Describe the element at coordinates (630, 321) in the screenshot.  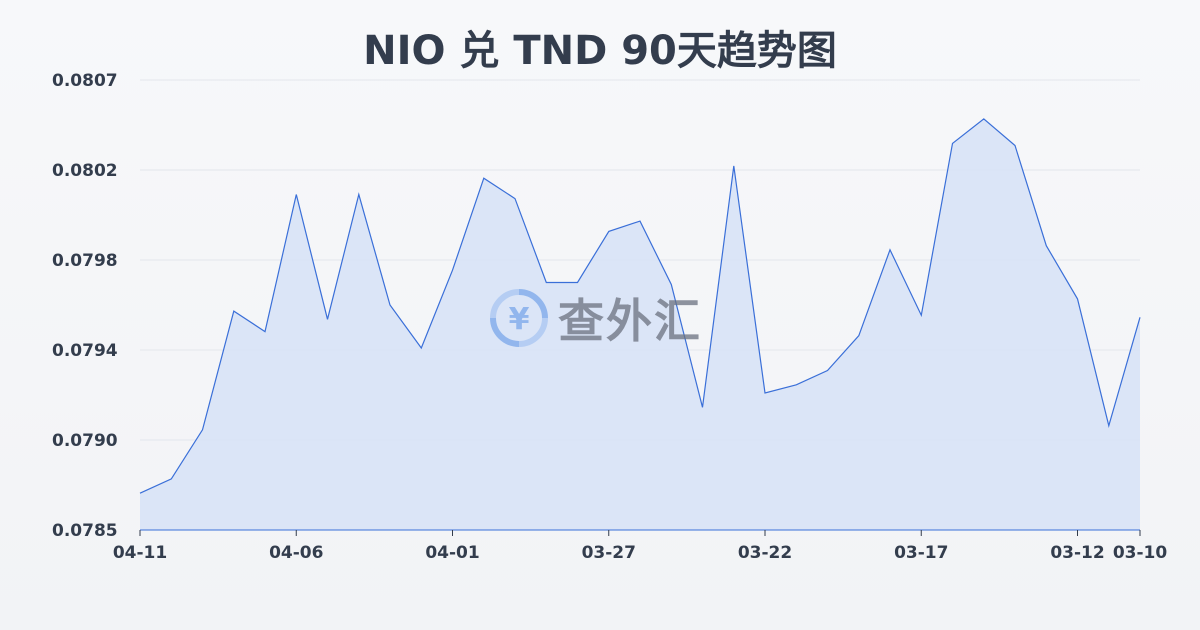
I see `watermark-text: 查外汇` at that location.